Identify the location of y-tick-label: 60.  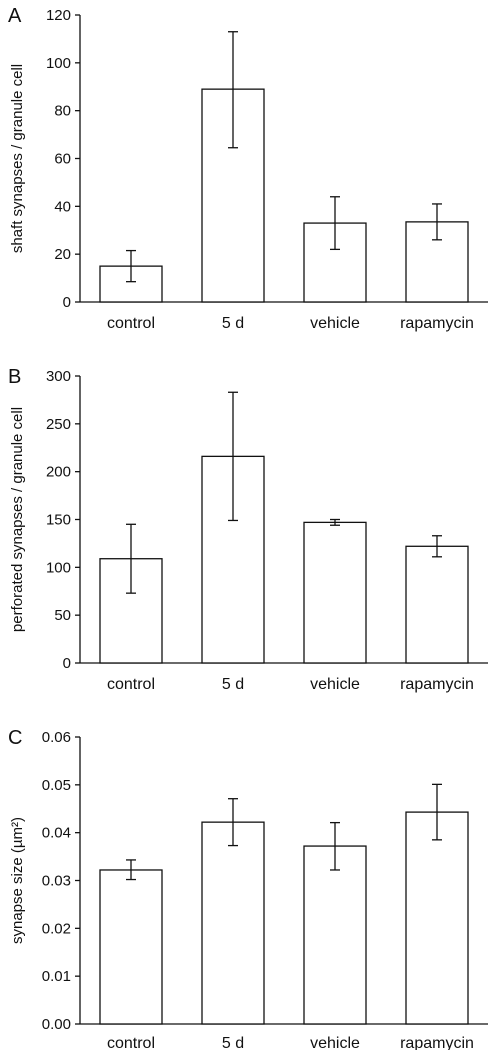
(62, 159).